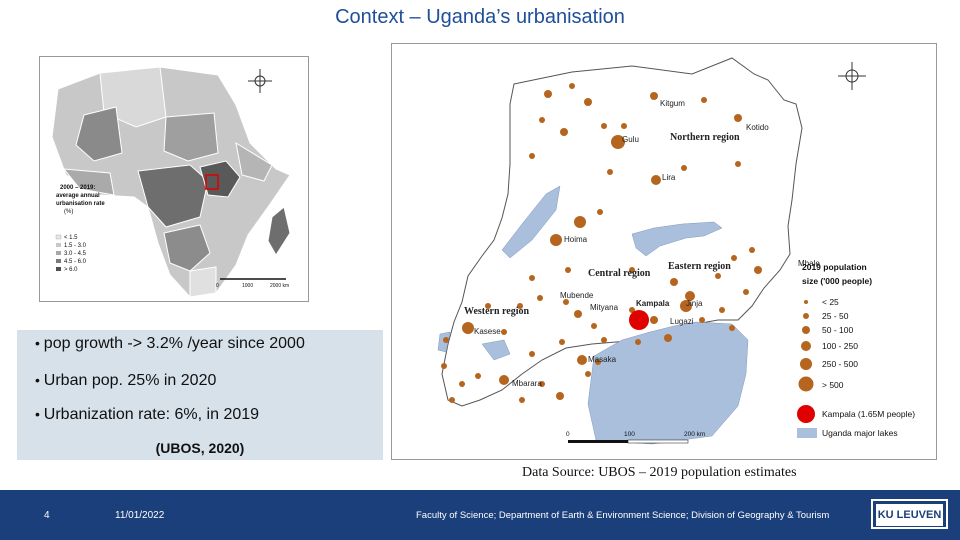 Image resolution: width=960 pixels, height=540 pixels. I want to click on africa-legend-title-4: (%), so click(68, 212).